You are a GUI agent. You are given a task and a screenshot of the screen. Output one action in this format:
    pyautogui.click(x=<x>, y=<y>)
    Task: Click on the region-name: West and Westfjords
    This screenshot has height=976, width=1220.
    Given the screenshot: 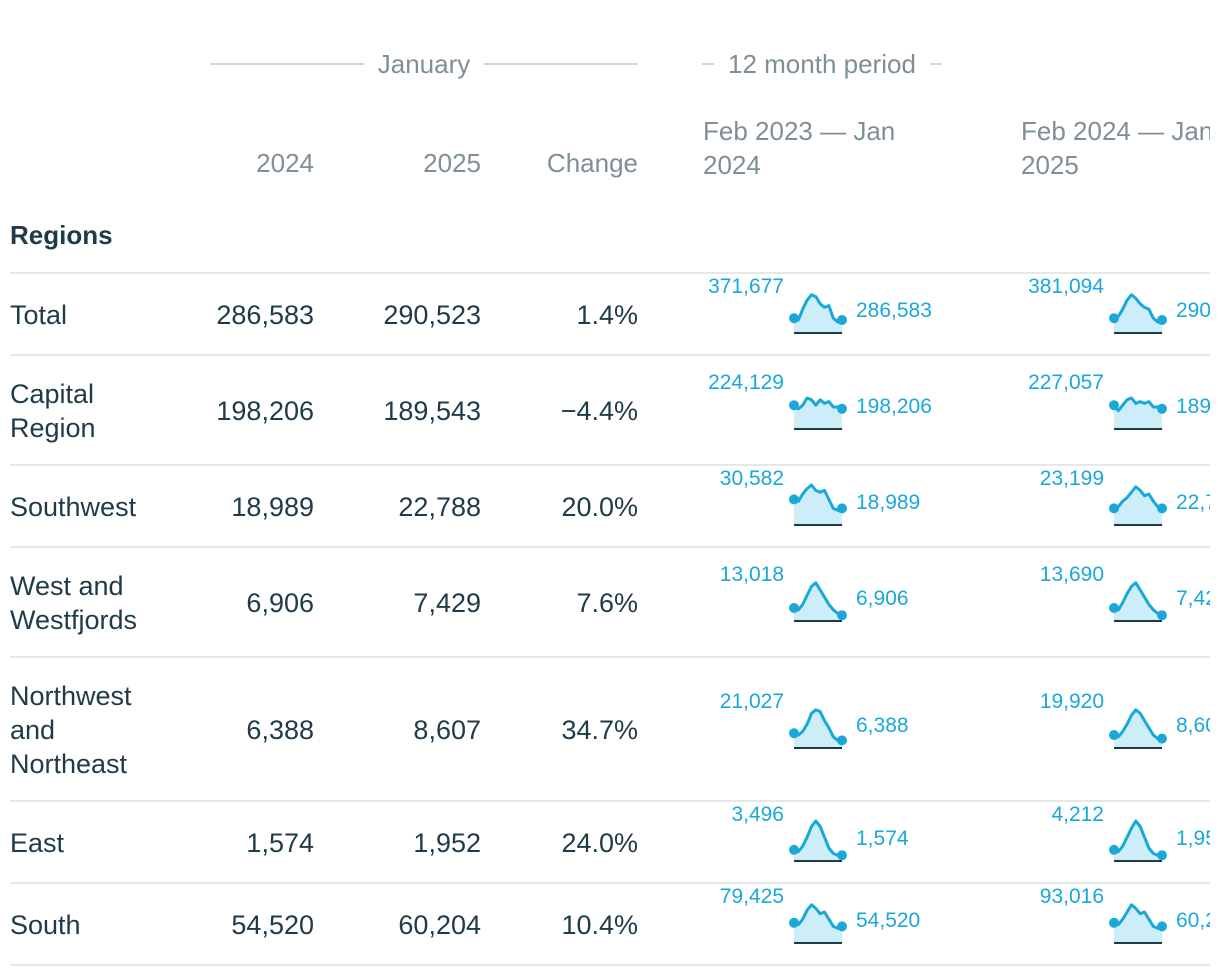 What is the action you would take?
    pyautogui.click(x=74, y=603)
    